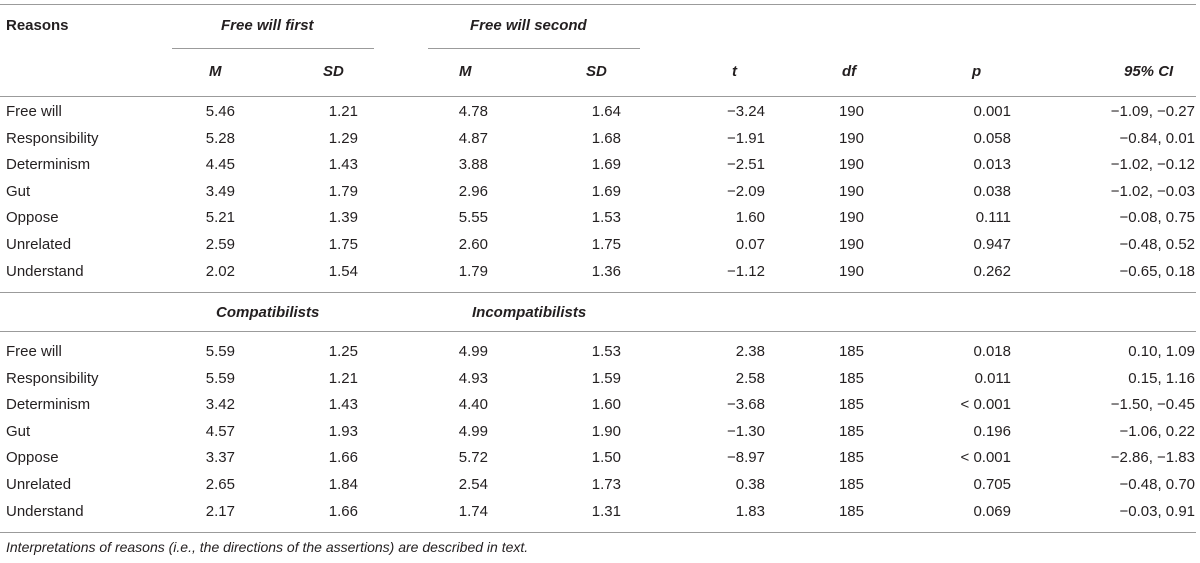 The width and height of the screenshot is (1200, 563). I want to click on cell-ci: −0.48, 0.52, so click(1157, 244).